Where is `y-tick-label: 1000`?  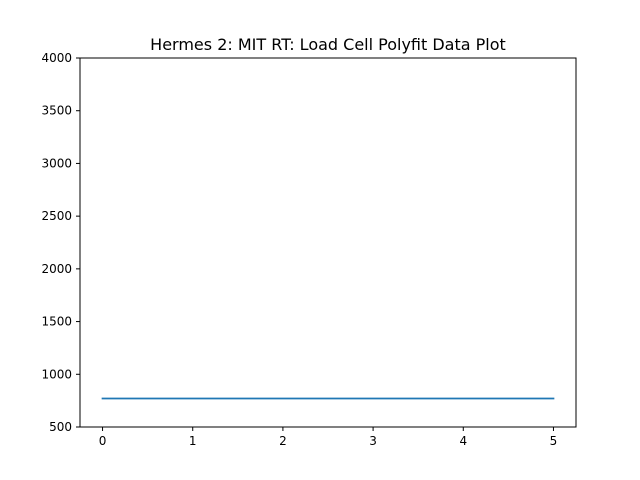 y-tick-label: 1000 is located at coordinates (56, 374).